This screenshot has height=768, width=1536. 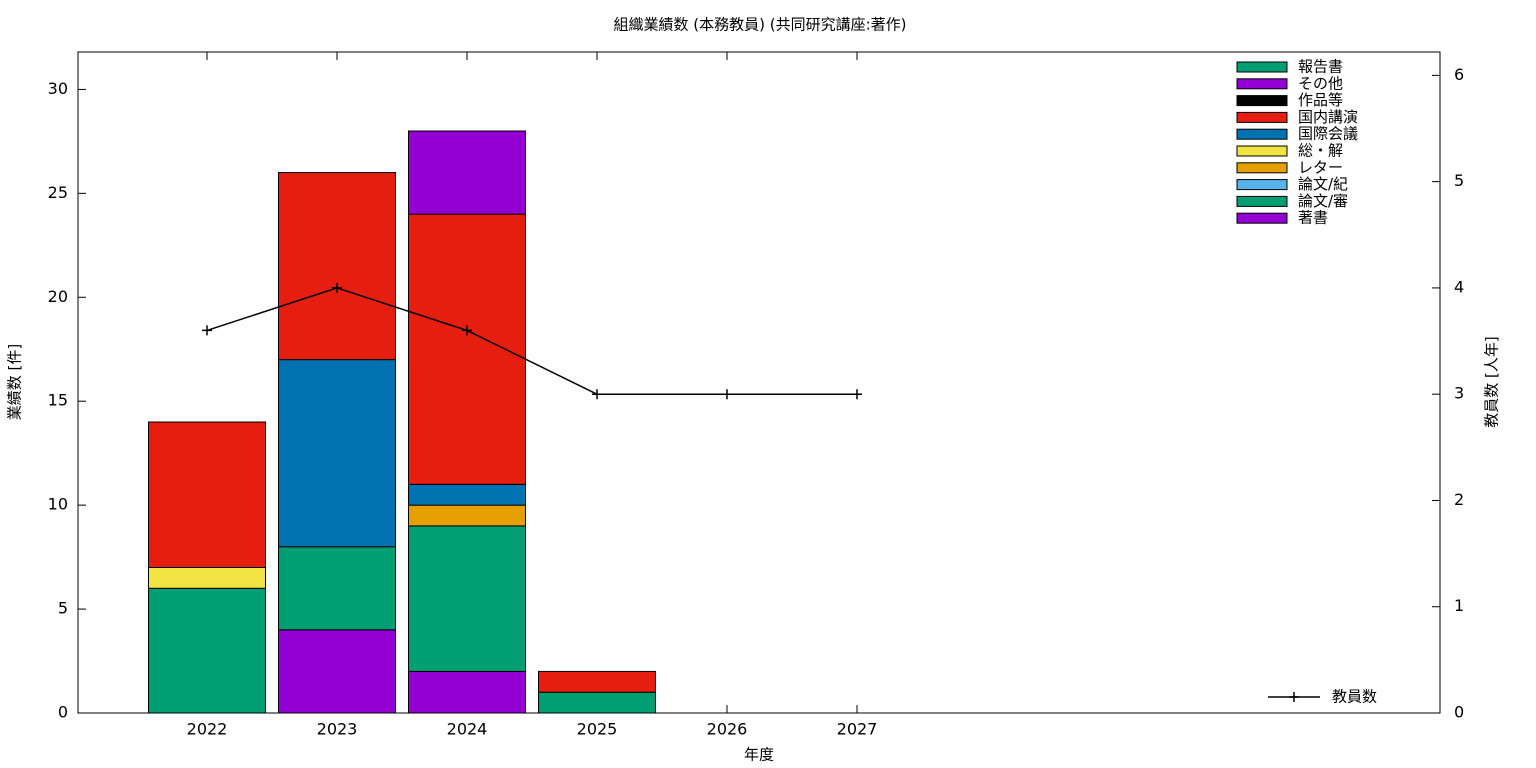 What do you see at coordinates (63, 608) in the screenshot?
I see `y-tick-label: 5` at bounding box center [63, 608].